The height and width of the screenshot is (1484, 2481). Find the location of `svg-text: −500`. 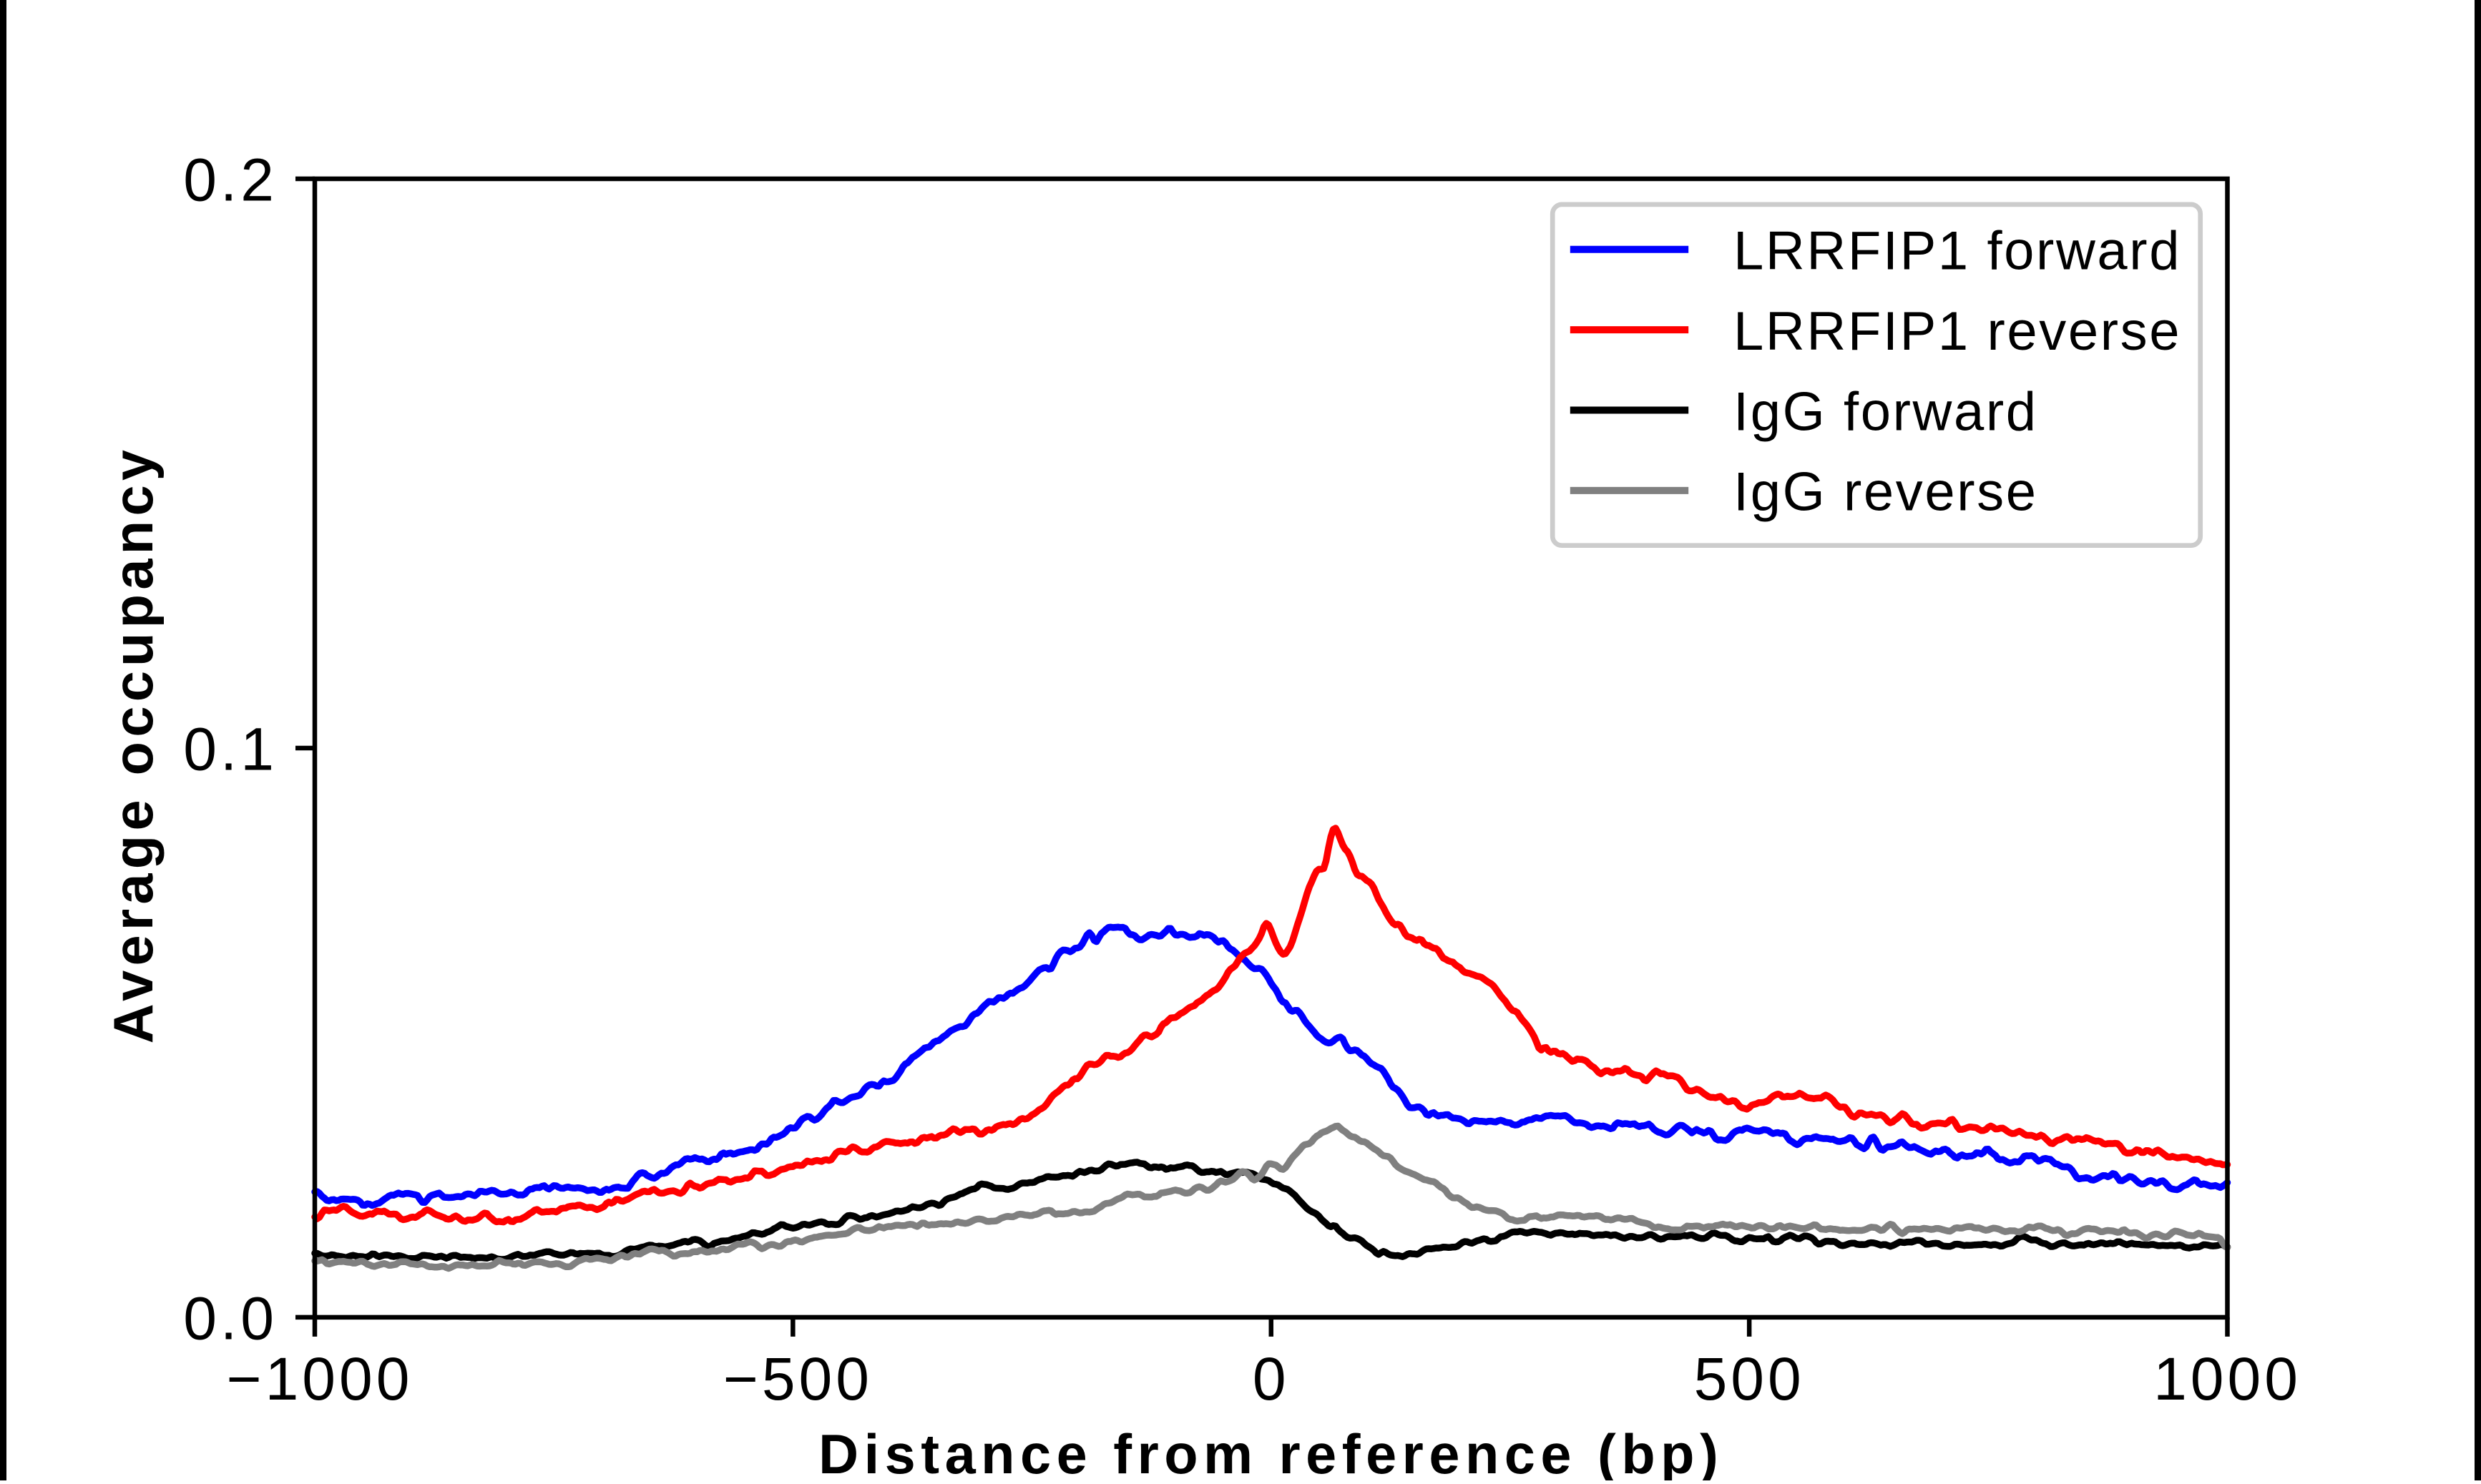

svg-text: −500 is located at coordinates (798, 1378).